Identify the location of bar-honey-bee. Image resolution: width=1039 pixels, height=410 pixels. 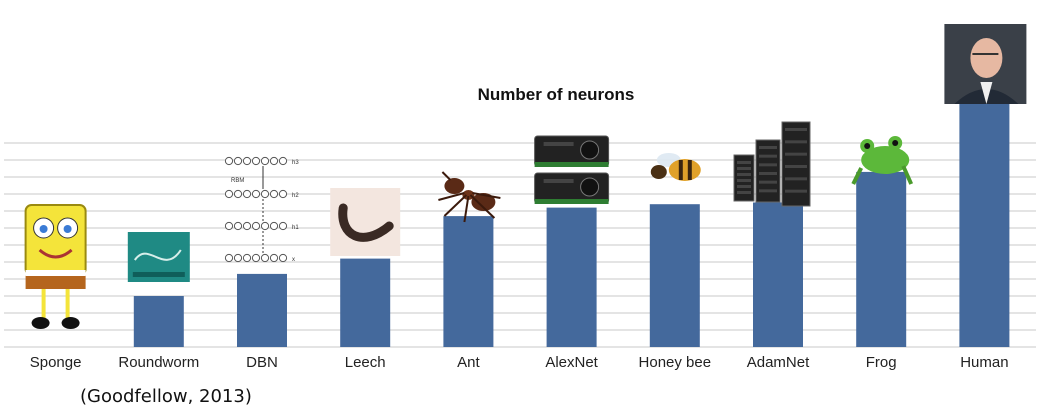
(674, 275).